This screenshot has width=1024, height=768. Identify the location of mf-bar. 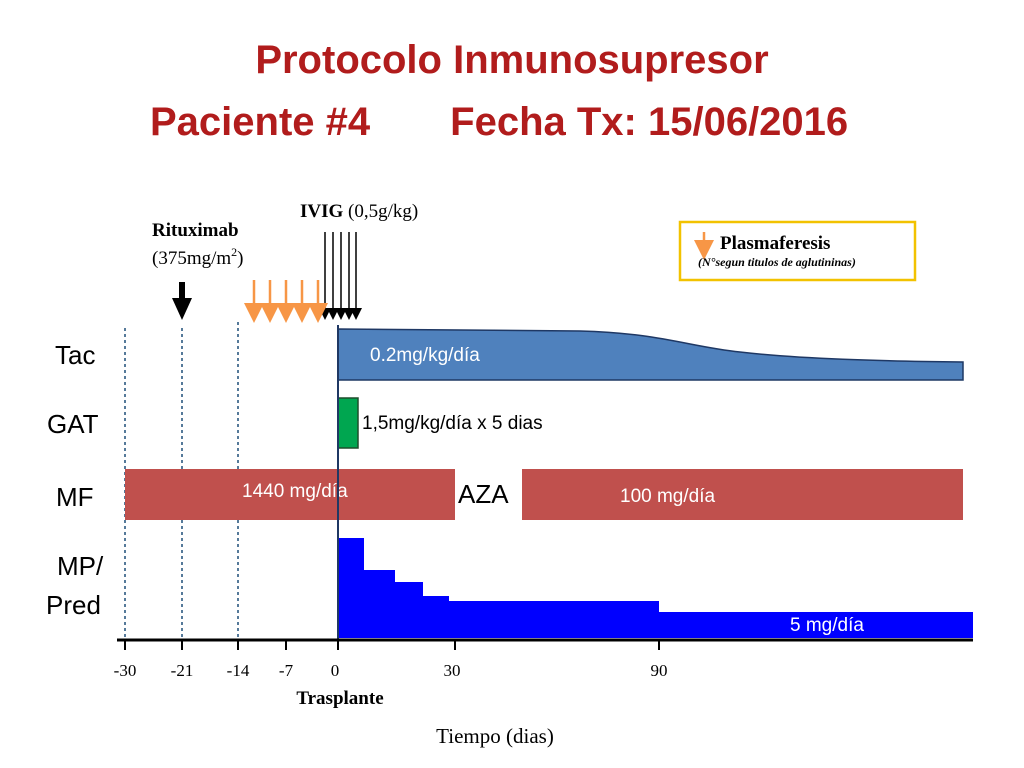
(290, 494).